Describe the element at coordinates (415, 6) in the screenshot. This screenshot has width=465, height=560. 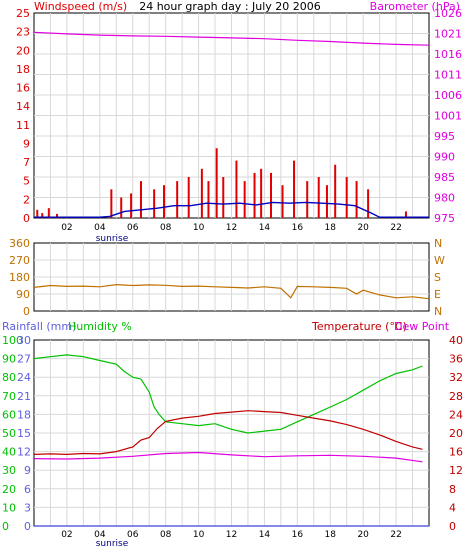
I see `barometer-axis-title: Barometer (hPa)` at that location.